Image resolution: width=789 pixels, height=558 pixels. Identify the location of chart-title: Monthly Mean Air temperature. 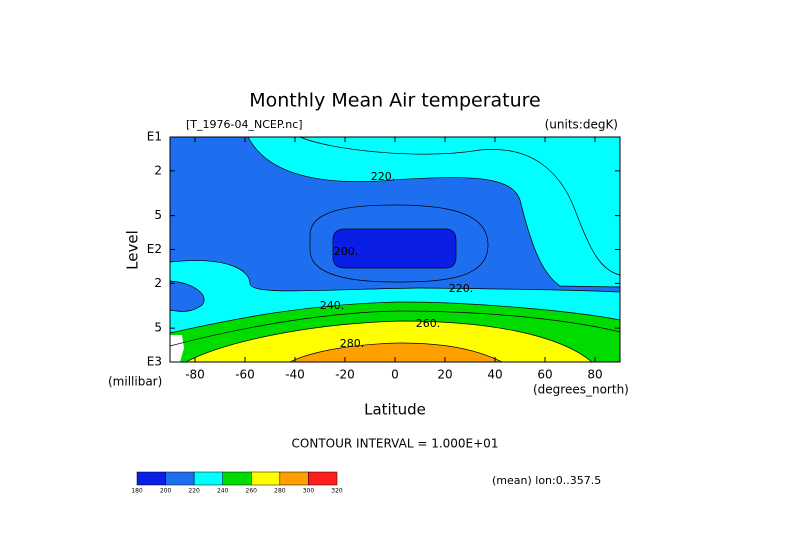
(394, 101).